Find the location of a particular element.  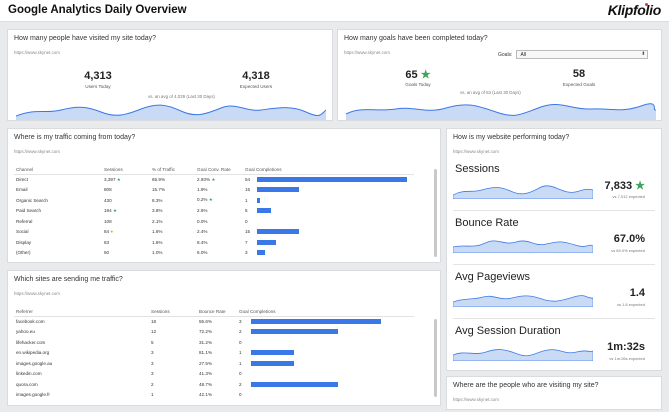

table-row: Direct 3,397 ★ 65.9% 2.93% ★ 54 is located at coordinates (214, 179).